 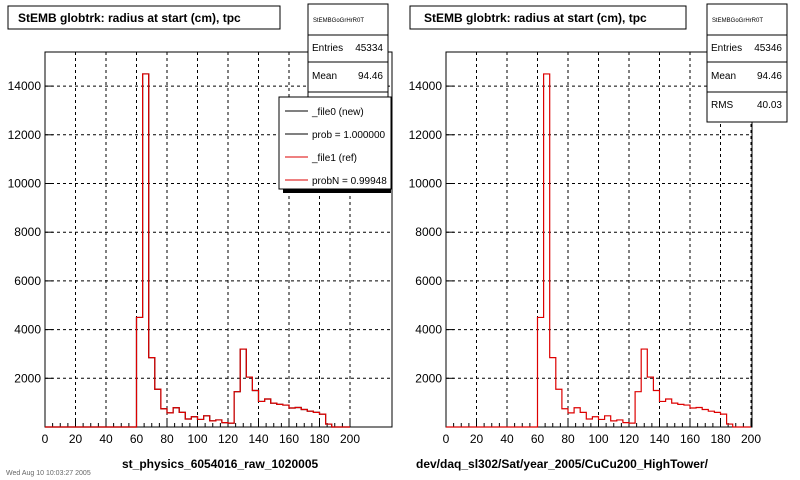 I want to click on right-title: StEMB globtrk: radius at start (cm), tpc, so click(x=535, y=18).